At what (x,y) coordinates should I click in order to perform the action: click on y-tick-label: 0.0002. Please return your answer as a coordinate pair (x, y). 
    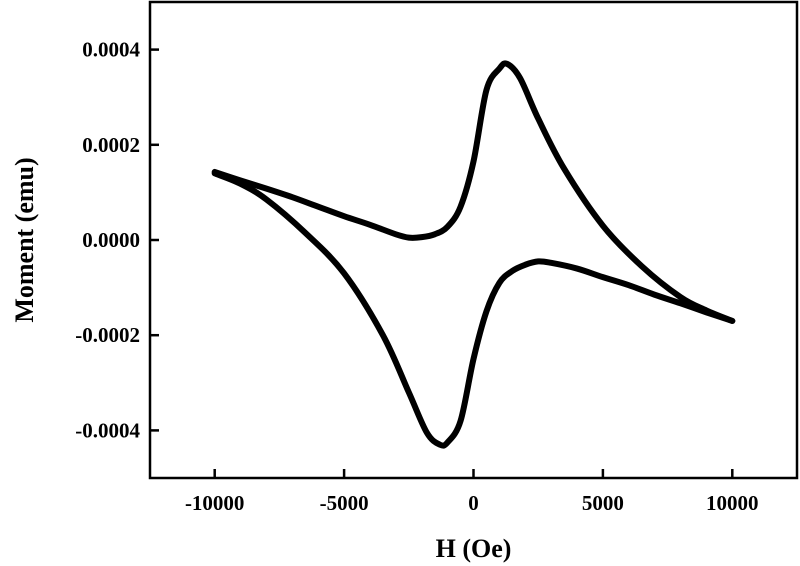
    Looking at the image, I should click on (111, 145).